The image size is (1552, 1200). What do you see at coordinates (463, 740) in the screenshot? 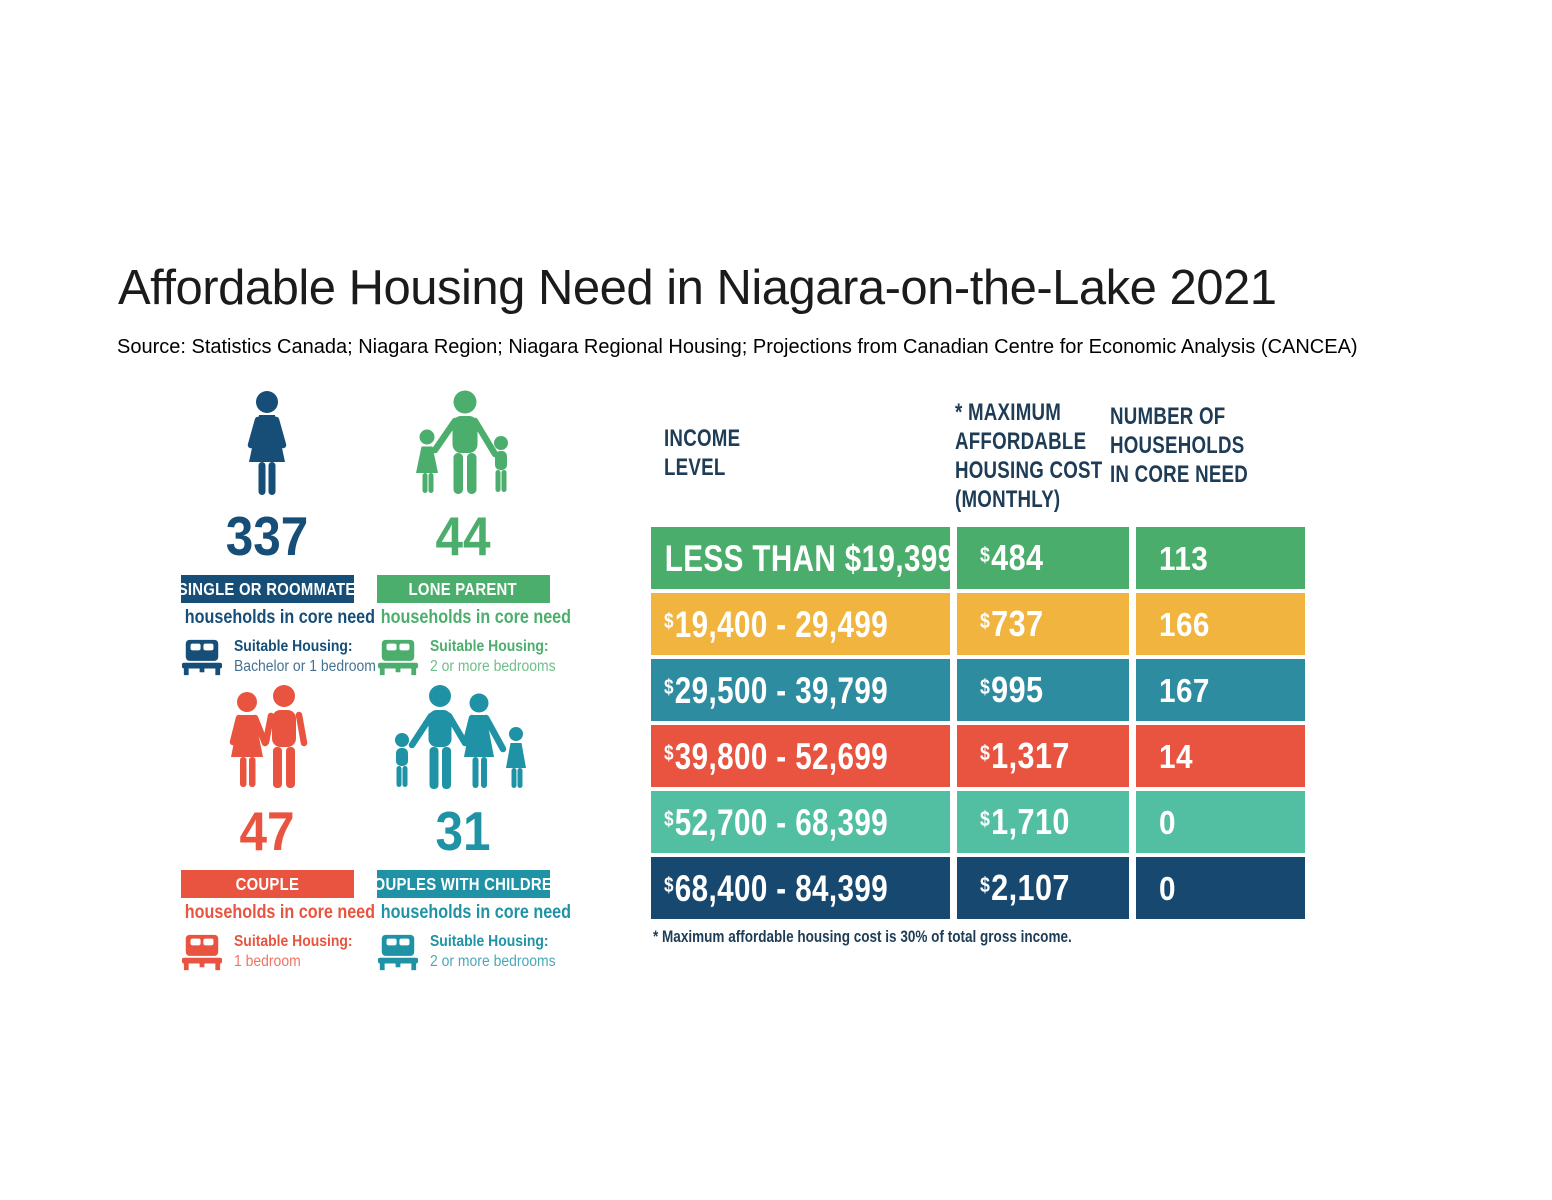
I see `couples-with-children-icon` at bounding box center [463, 740].